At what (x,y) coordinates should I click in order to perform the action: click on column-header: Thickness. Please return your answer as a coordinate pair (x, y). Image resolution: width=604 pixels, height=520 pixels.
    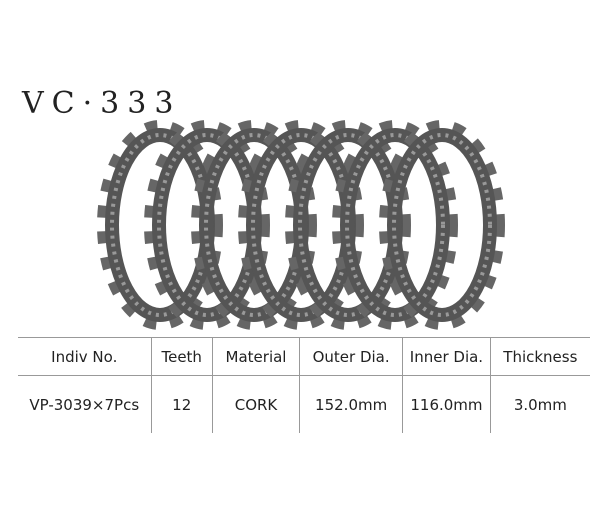
    Looking at the image, I should click on (539, 356).